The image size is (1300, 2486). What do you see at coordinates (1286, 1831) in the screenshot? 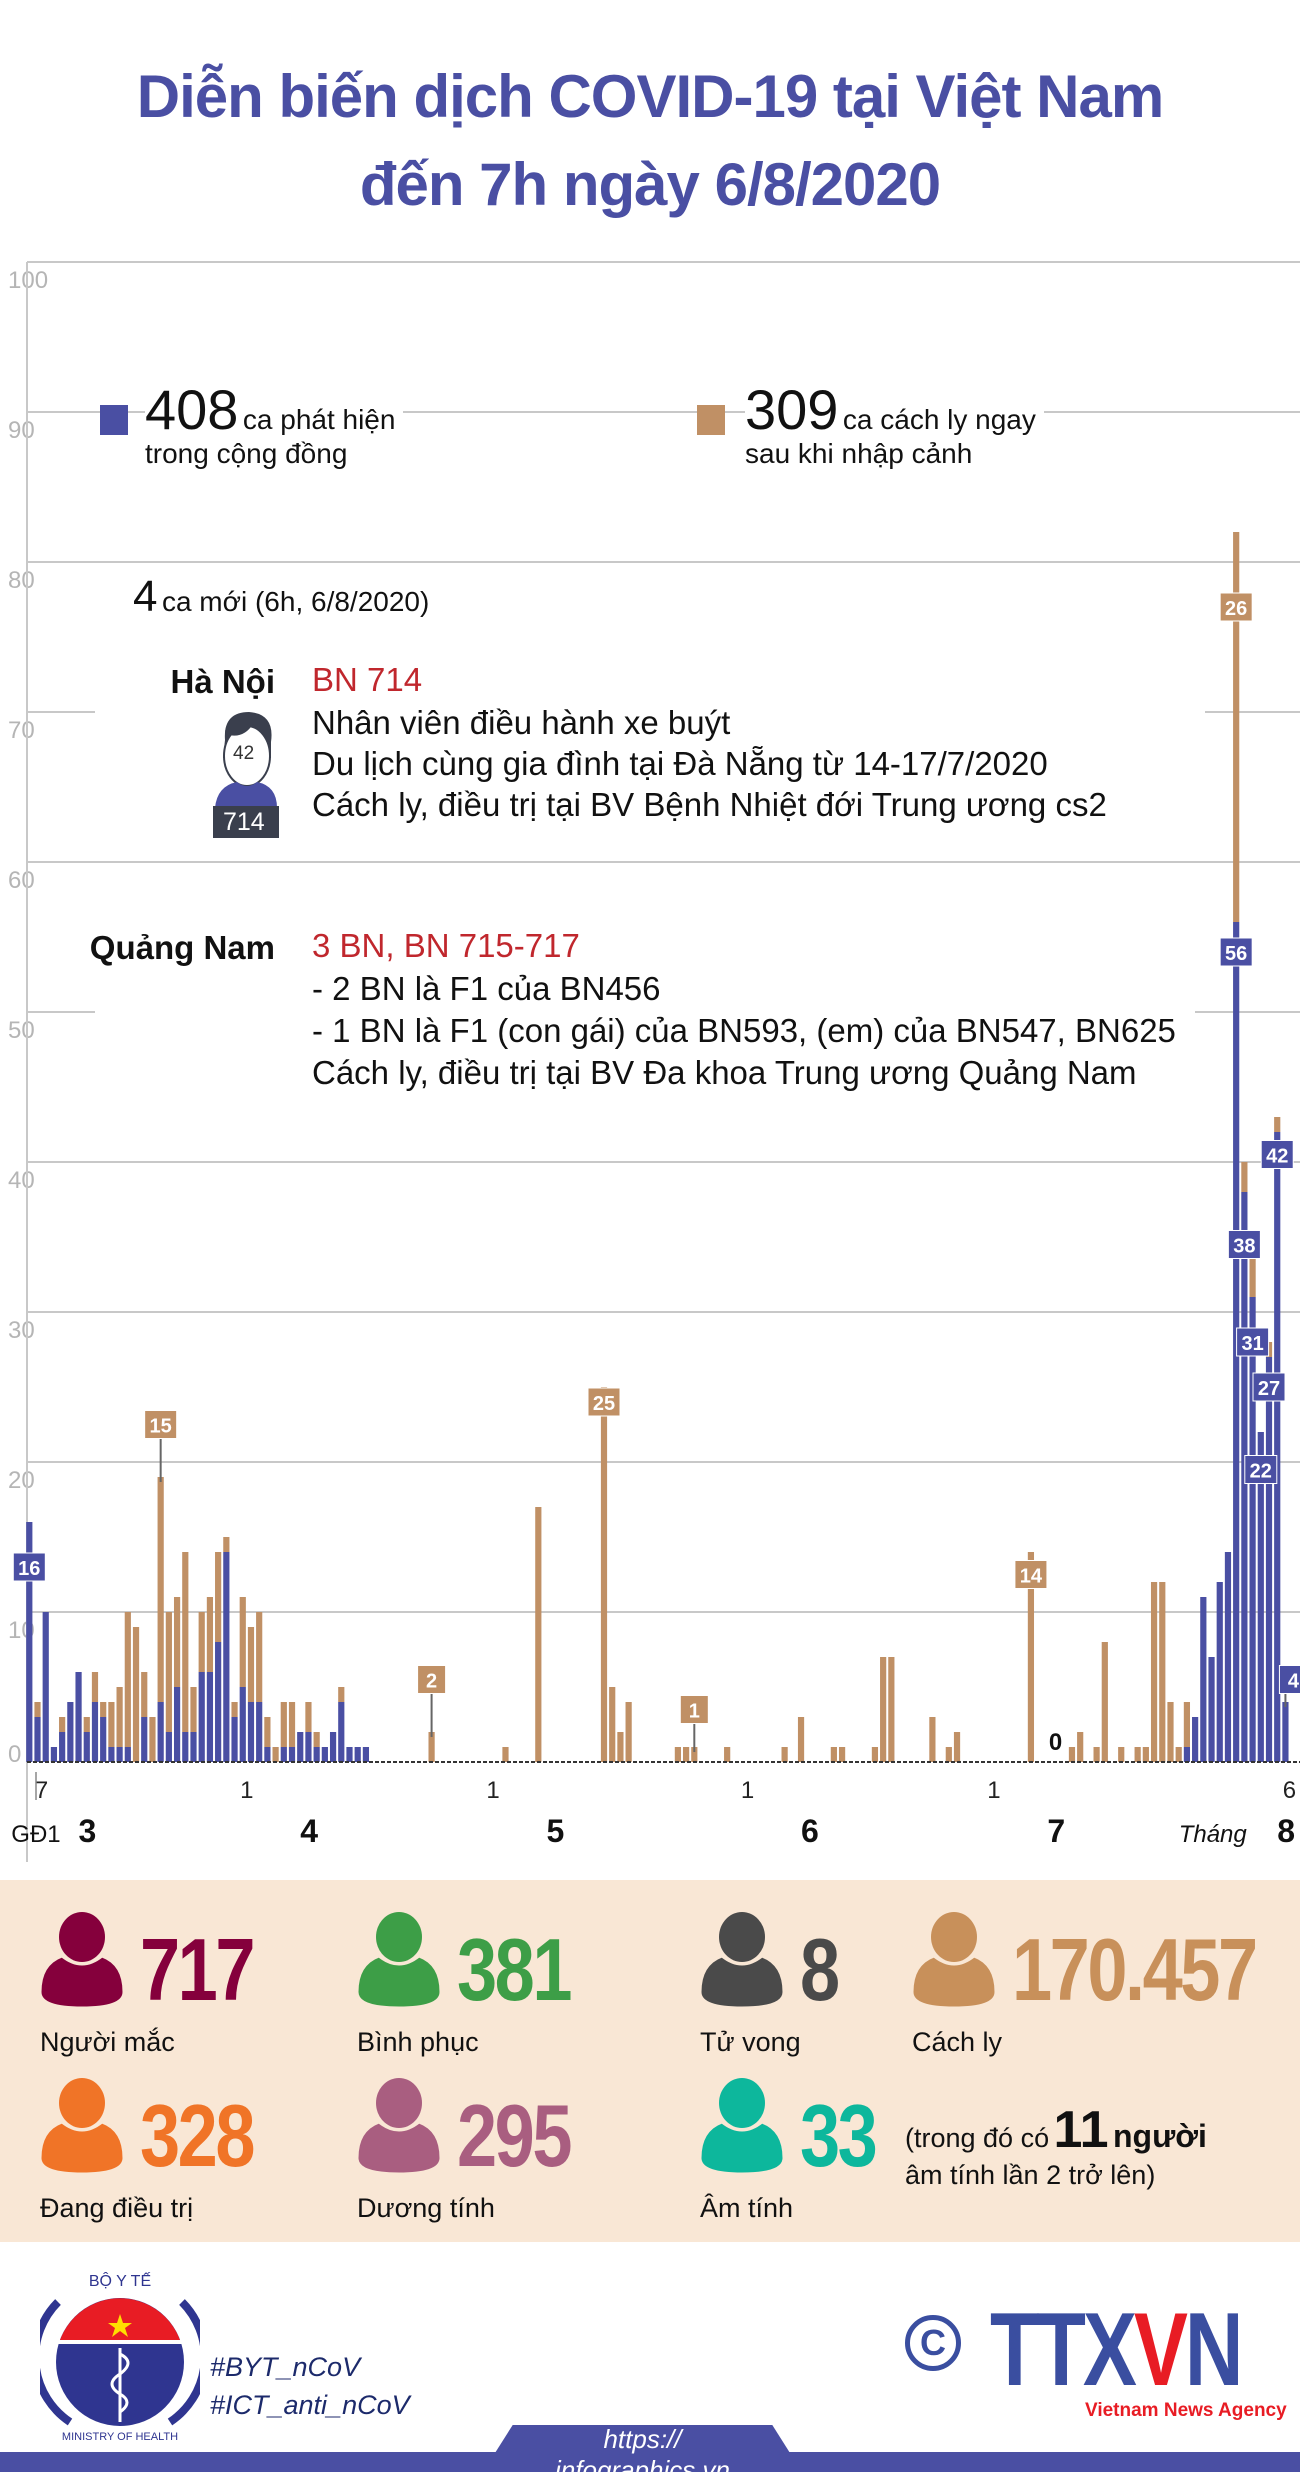
I see `x-month-label: 8` at bounding box center [1286, 1831].